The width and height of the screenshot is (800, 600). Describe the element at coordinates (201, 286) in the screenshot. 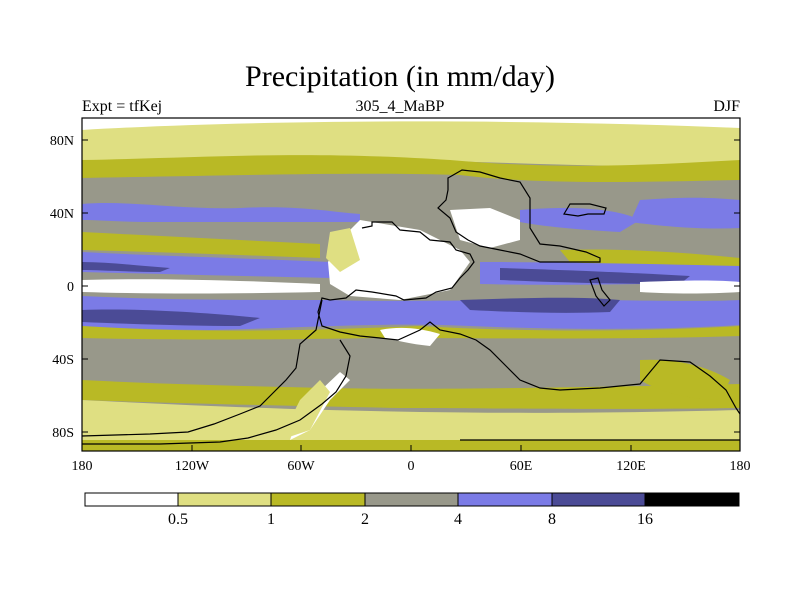

I see `equator-dry-pacific` at that location.